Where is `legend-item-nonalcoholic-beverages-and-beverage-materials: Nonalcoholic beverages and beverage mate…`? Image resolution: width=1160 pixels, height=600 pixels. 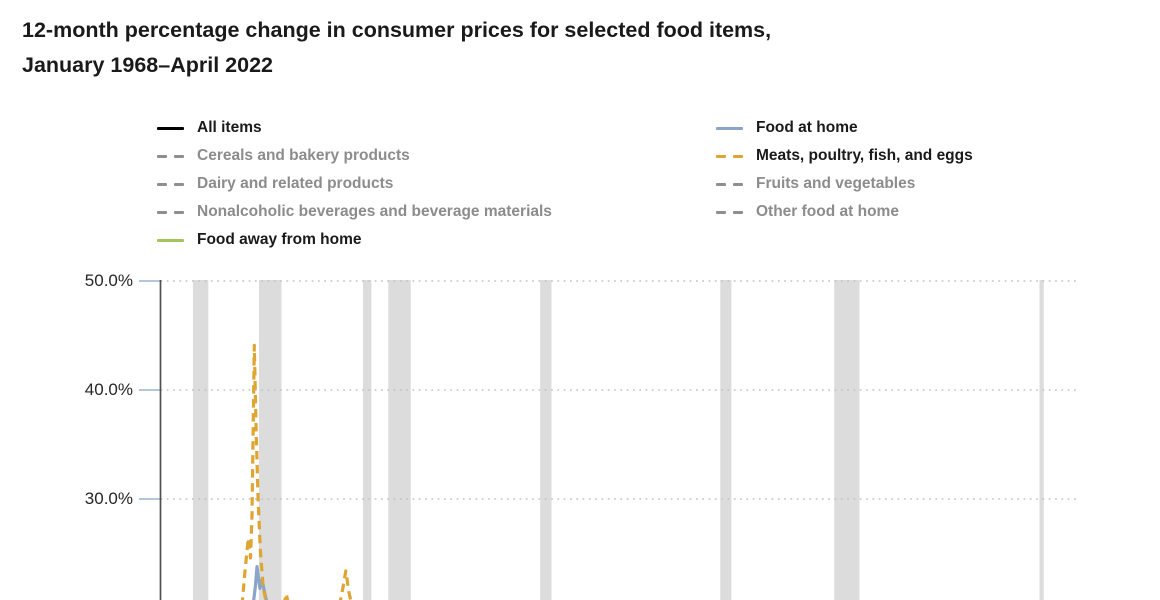 legend-item-nonalcoholic-beverages-and-beverage-materials: Nonalcoholic beverages and beverage mate… is located at coordinates (354, 212).